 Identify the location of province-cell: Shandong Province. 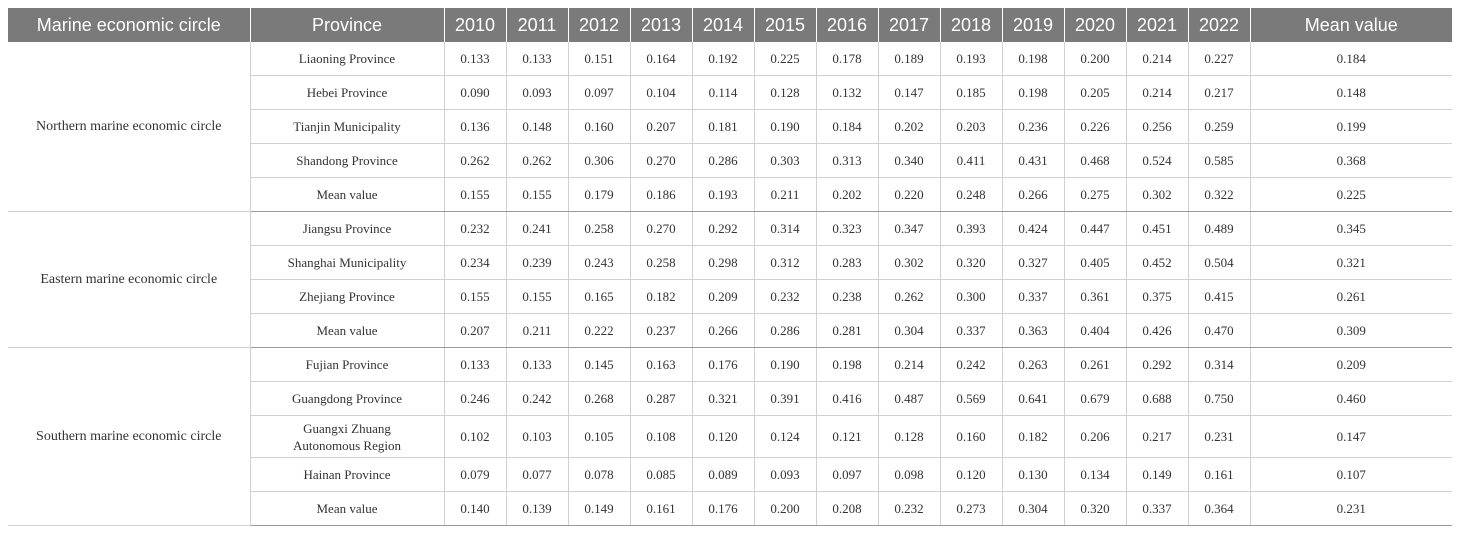
(347, 160).